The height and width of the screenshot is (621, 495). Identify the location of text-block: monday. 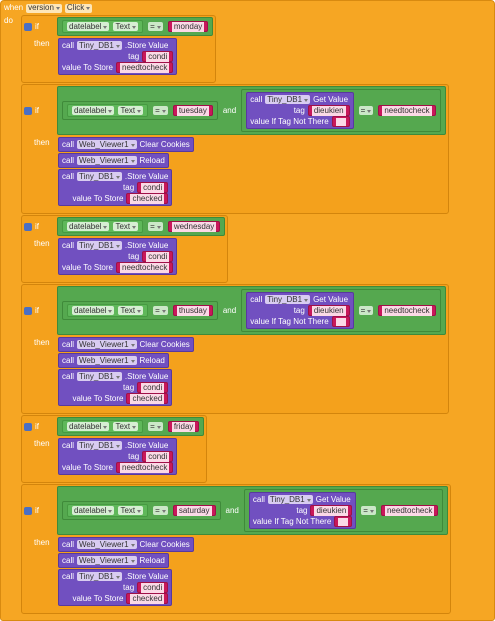
(188, 26).